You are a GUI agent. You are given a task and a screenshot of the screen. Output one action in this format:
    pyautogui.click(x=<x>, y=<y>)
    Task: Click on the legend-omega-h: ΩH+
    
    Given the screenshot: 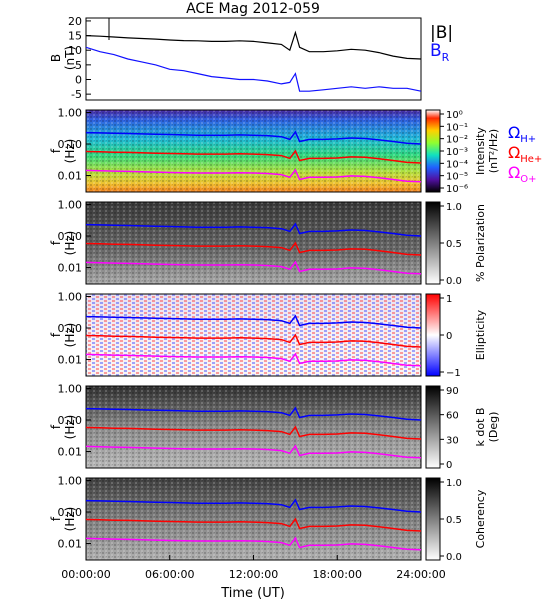 What is the action you would take?
    pyautogui.click(x=522, y=134)
    